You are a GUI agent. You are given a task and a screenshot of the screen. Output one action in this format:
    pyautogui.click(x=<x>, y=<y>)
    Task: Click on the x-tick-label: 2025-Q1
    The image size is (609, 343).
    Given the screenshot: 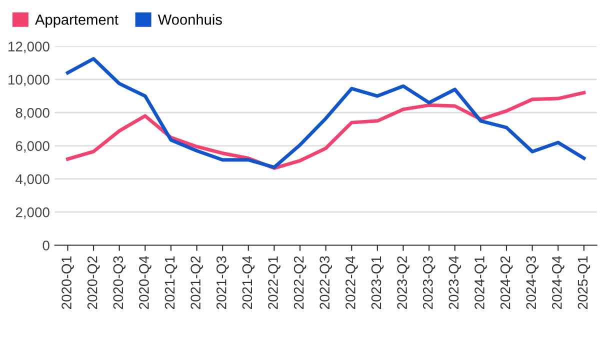 What is the action you would take?
    pyautogui.click(x=584, y=283)
    